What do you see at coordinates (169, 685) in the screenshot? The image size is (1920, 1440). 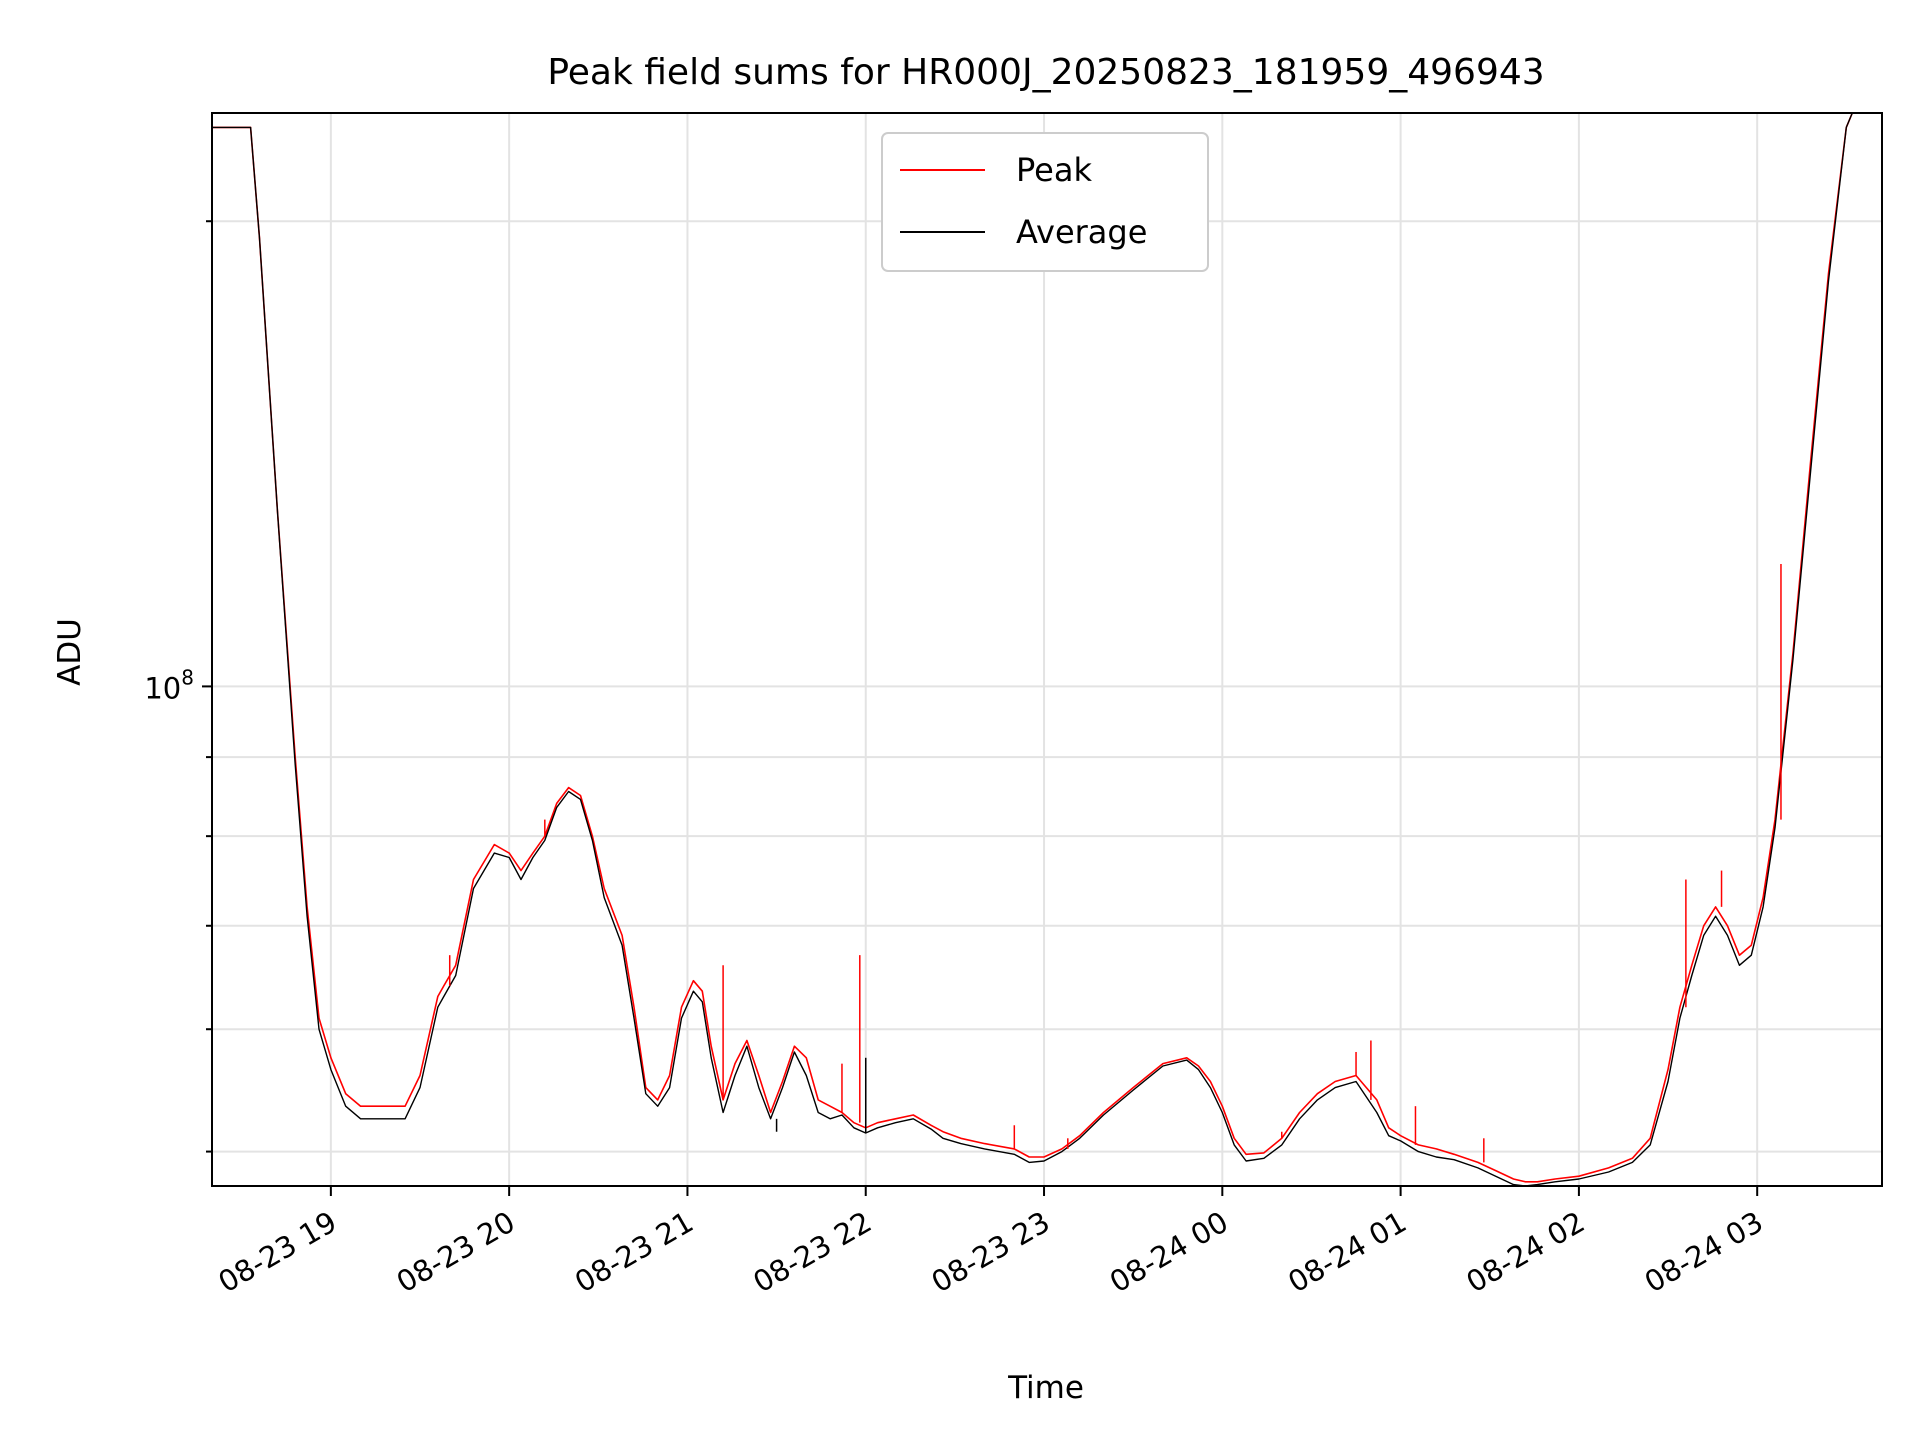 I see `y-tick-label: 108` at bounding box center [169, 685].